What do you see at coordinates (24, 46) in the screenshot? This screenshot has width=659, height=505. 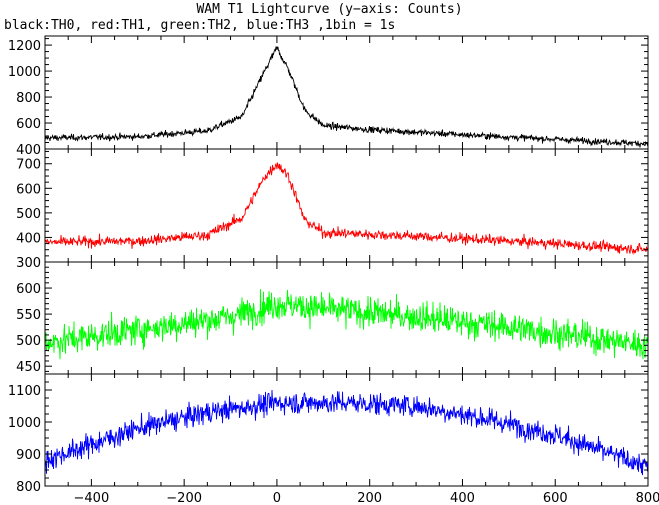 I see `y-tick-label: 1200` at bounding box center [24, 46].